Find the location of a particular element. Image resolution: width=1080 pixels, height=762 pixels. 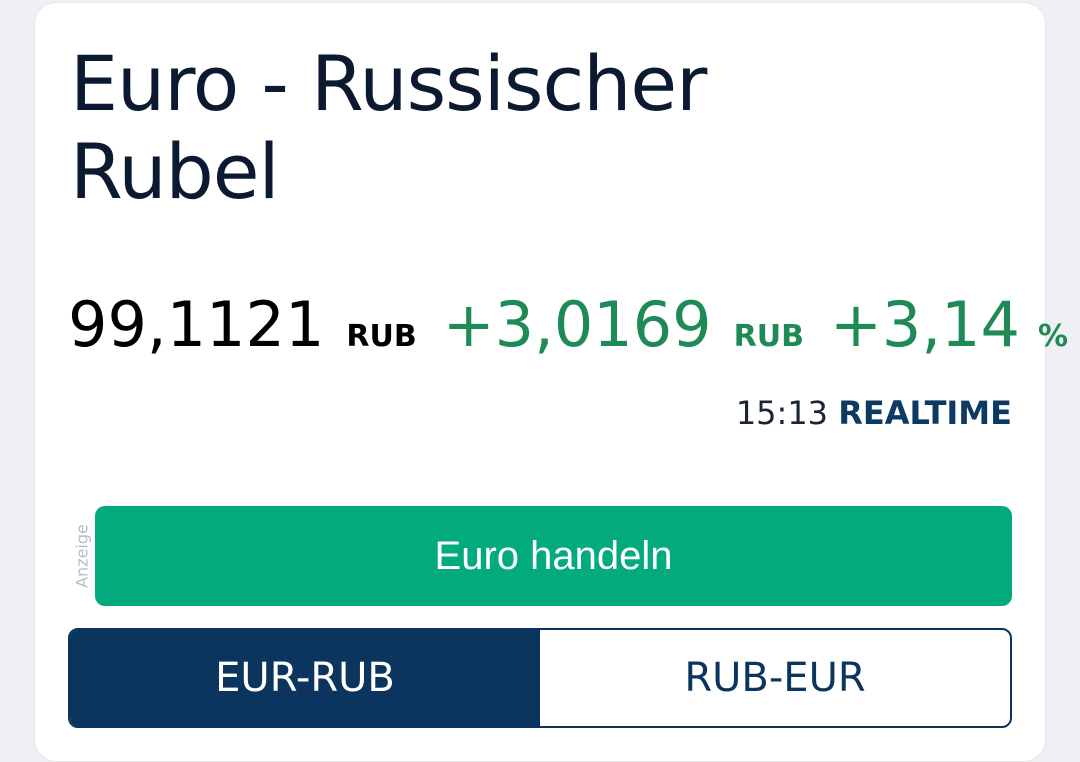

percent-unit: % is located at coordinates (1052, 336).